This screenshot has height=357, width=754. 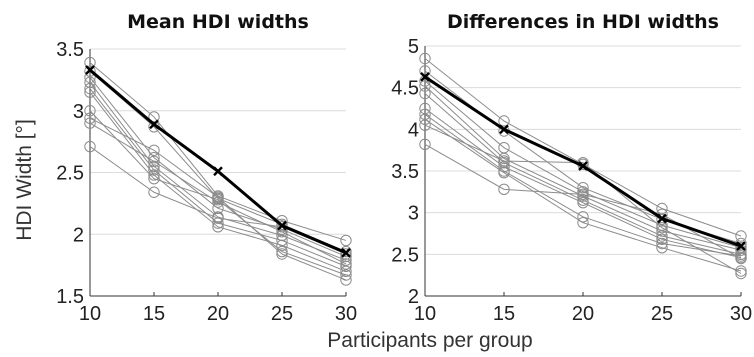 I want to click on chart-title: Mean HDI widths, so click(x=218, y=22).